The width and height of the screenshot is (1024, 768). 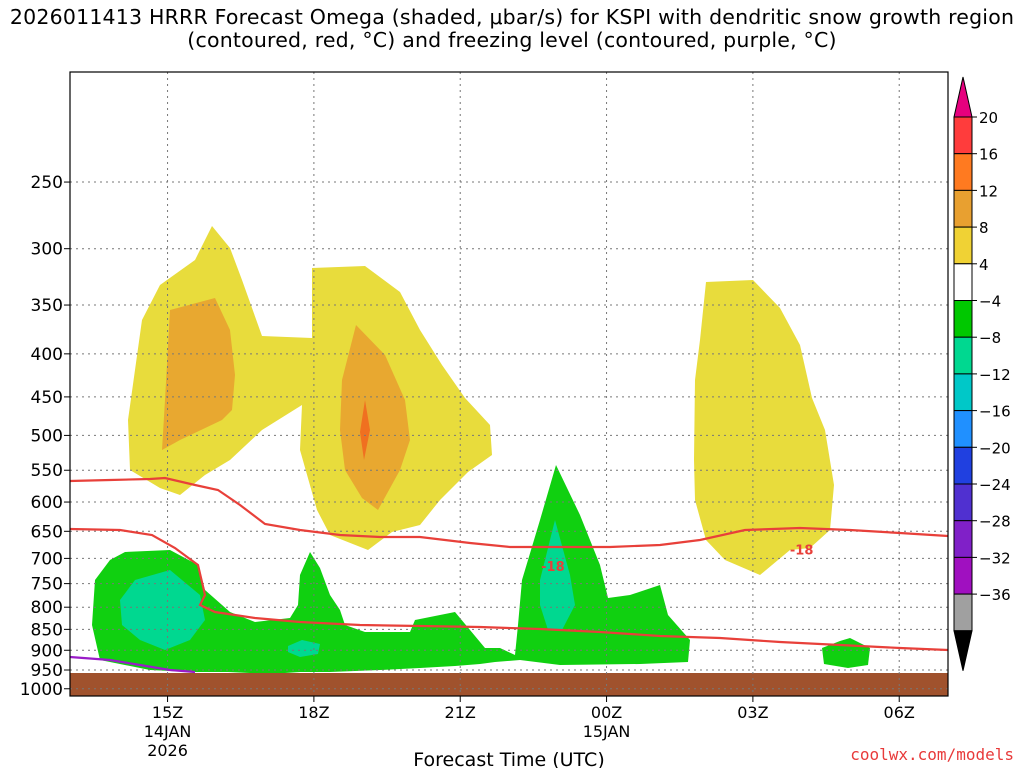 I want to click on colorbar-label: −8, so click(x=990, y=338).